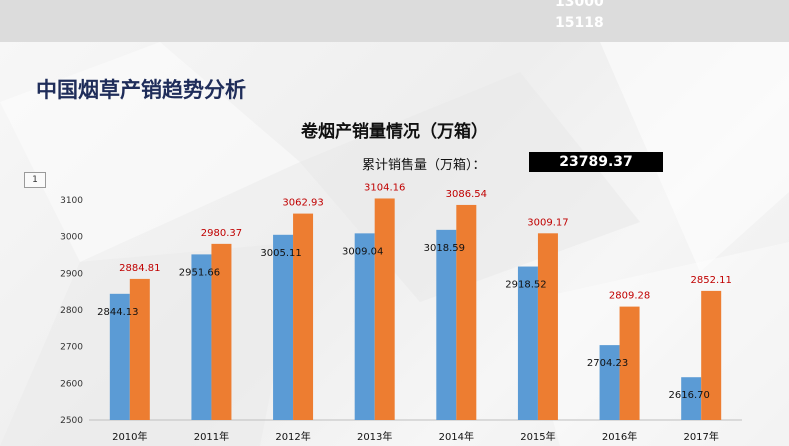 The width and height of the screenshot is (789, 446). I want to click on page-title: 中国烟草产销趋势分析, so click(141, 90).